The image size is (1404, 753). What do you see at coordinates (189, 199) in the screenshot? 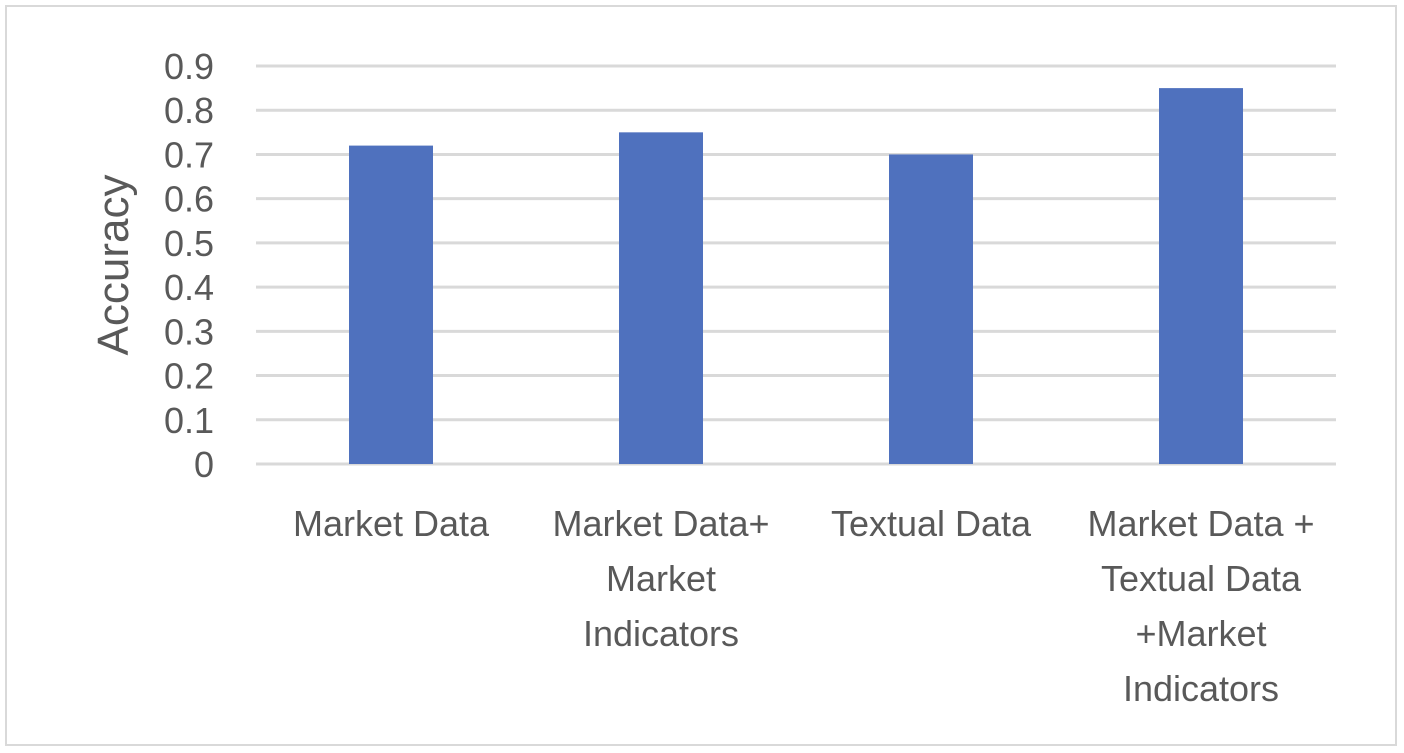
I see `y-tick-label: 0.6` at bounding box center [189, 199].